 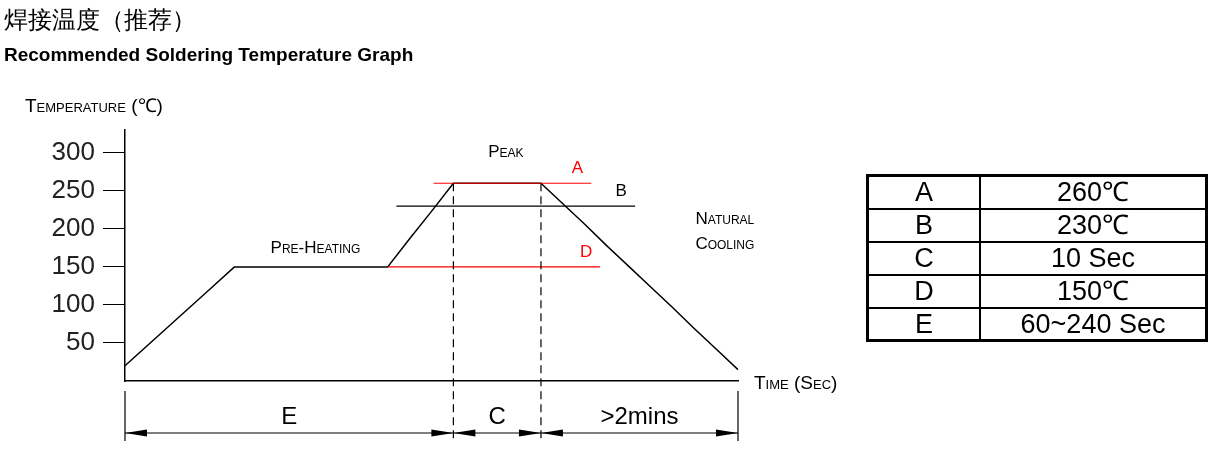 I want to click on annotation: Pre-Heating, so click(x=315, y=248).